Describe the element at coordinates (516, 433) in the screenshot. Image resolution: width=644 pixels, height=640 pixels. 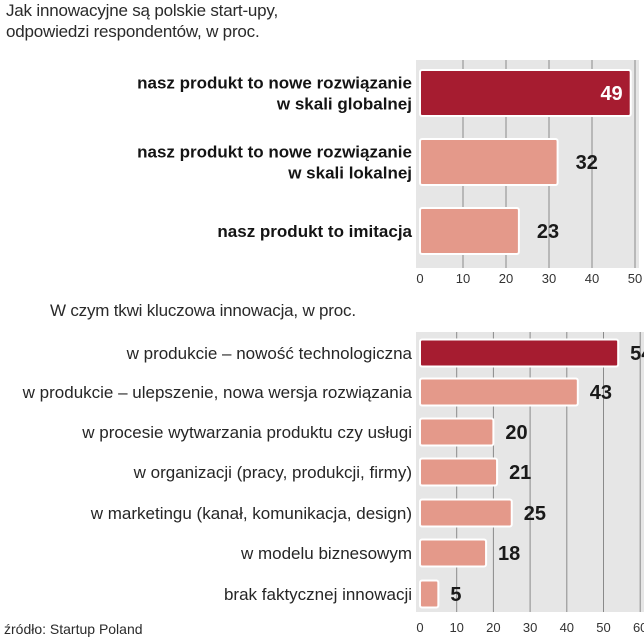
I see `value-label: 20` at that location.